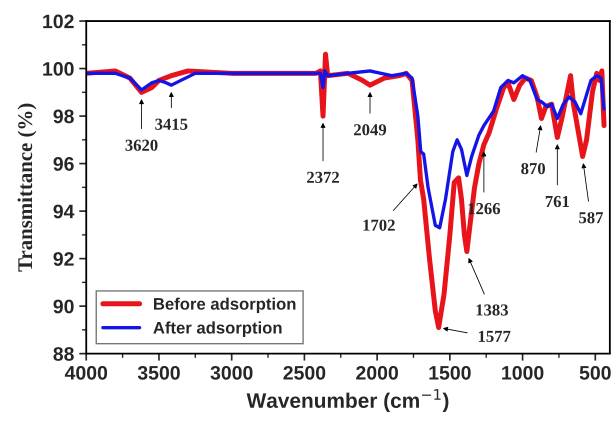  Describe the element at coordinates (86, 373) in the screenshot. I see `x-tick-label: 4000` at that location.